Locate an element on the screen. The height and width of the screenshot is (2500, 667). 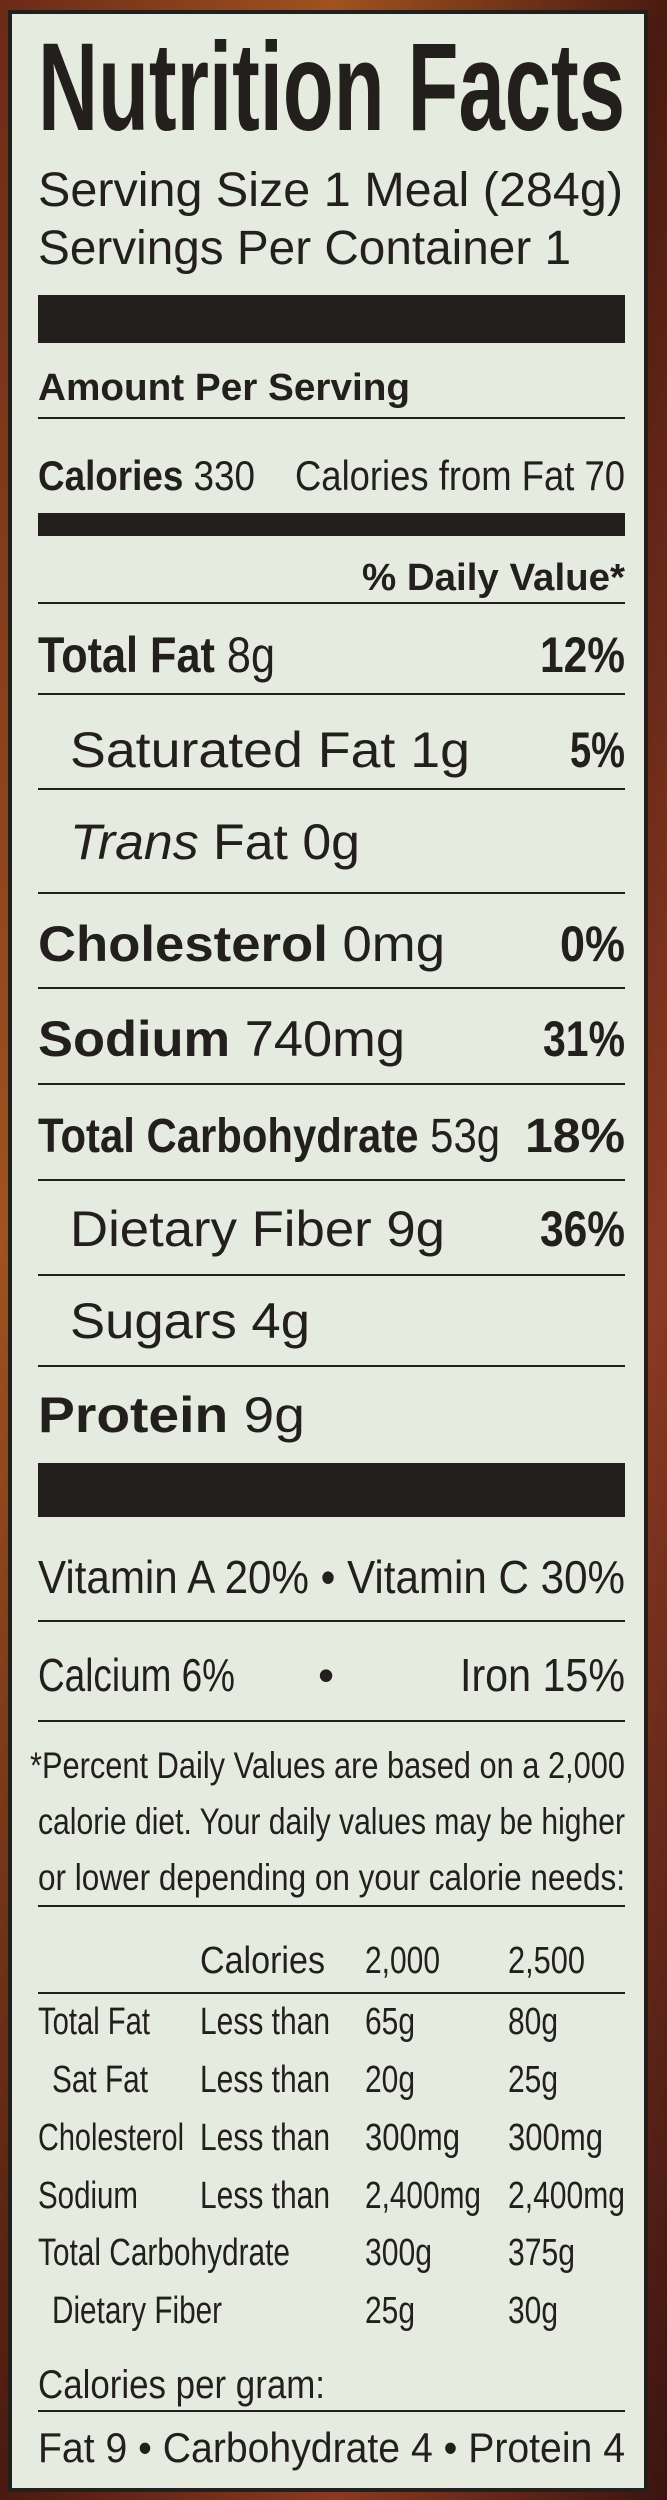
table-row: Total Carbohydrate 300g 375g is located at coordinates (306, 2253).